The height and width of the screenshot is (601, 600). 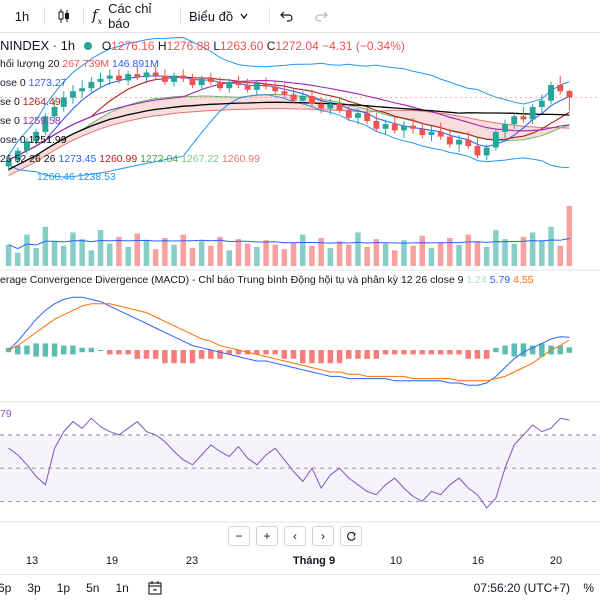 What do you see at coordinates (200, 159) in the screenshot?
I see `ichimoku-value-4: 1267.22` at bounding box center [200, 159].